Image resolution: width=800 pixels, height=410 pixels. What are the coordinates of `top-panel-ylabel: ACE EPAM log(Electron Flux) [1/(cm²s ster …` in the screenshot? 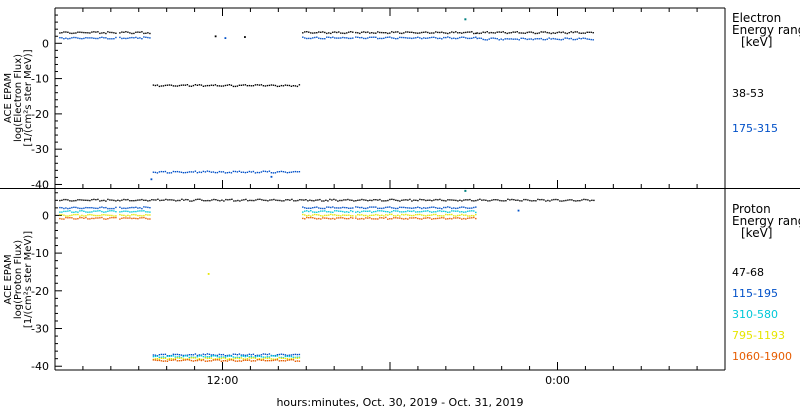 It's located at (18, 97).